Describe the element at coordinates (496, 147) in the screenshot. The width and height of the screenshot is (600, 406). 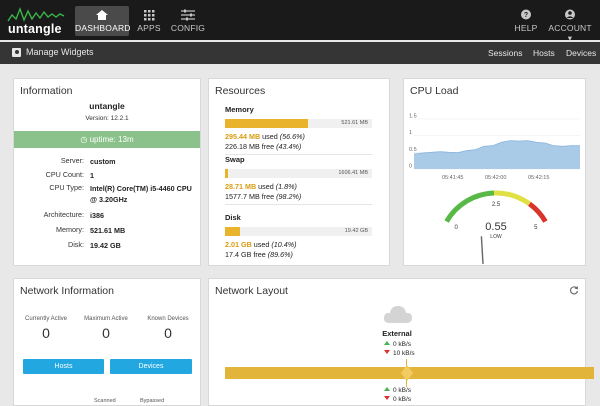
I see `cpu-line` at that location.